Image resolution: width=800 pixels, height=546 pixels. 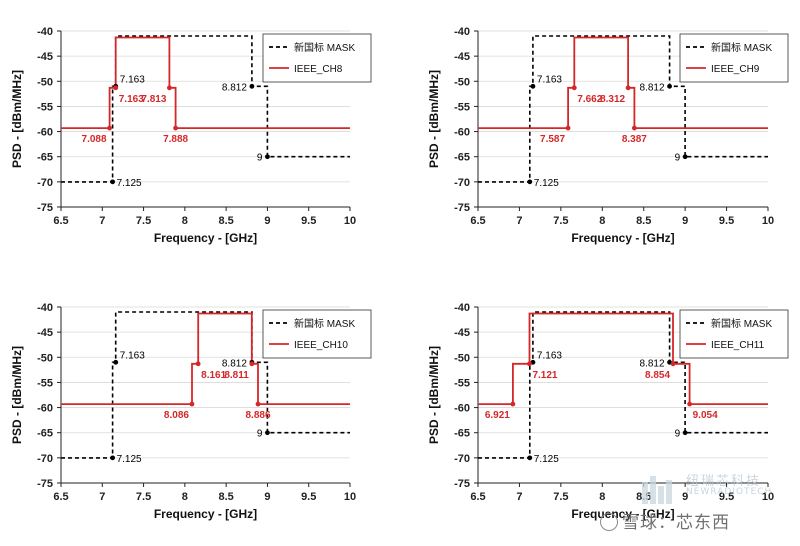 I want to click on legend-label: IEEE_CH9, so click(x=735, y=69).